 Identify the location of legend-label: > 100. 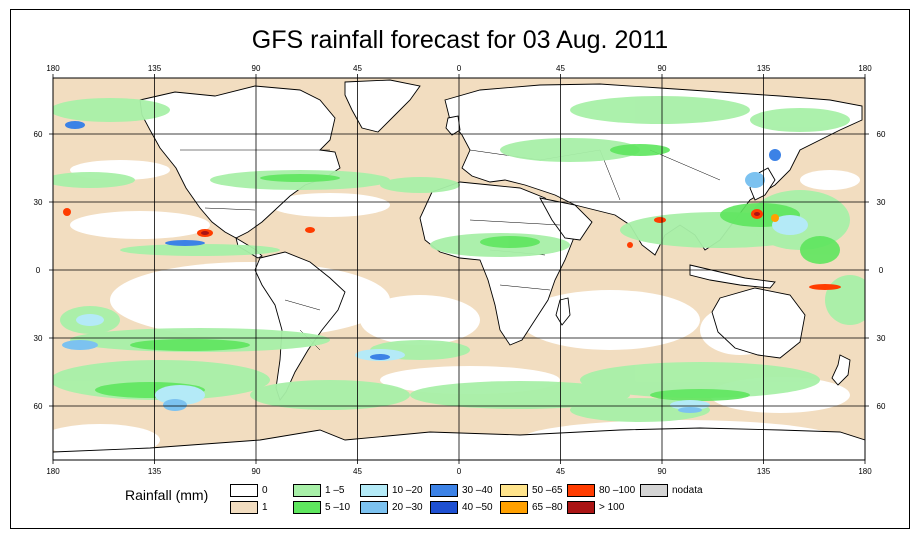
(612, 507).